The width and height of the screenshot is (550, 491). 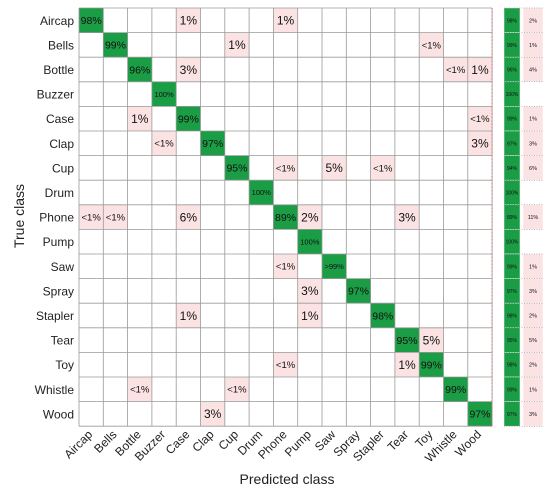 What do you see at coordinates (533, 341) in the screenshot?
I see `summary-incorrect-label: 5%` at bounding box center [533, 341].